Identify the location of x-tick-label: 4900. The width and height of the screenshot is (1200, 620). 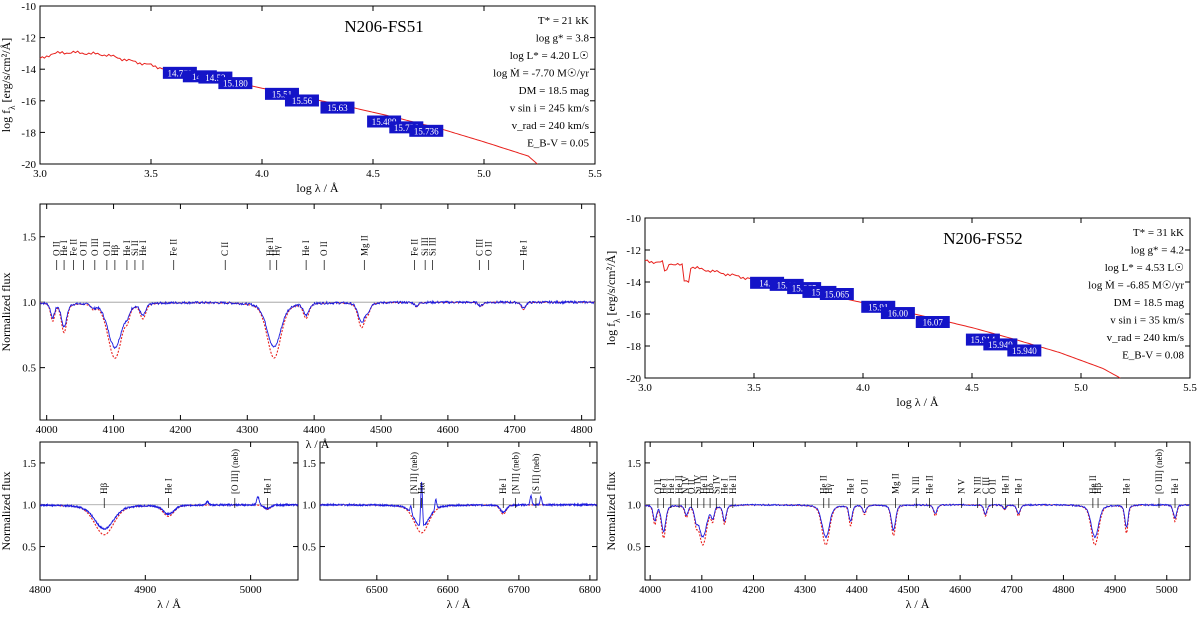
(145, 590).